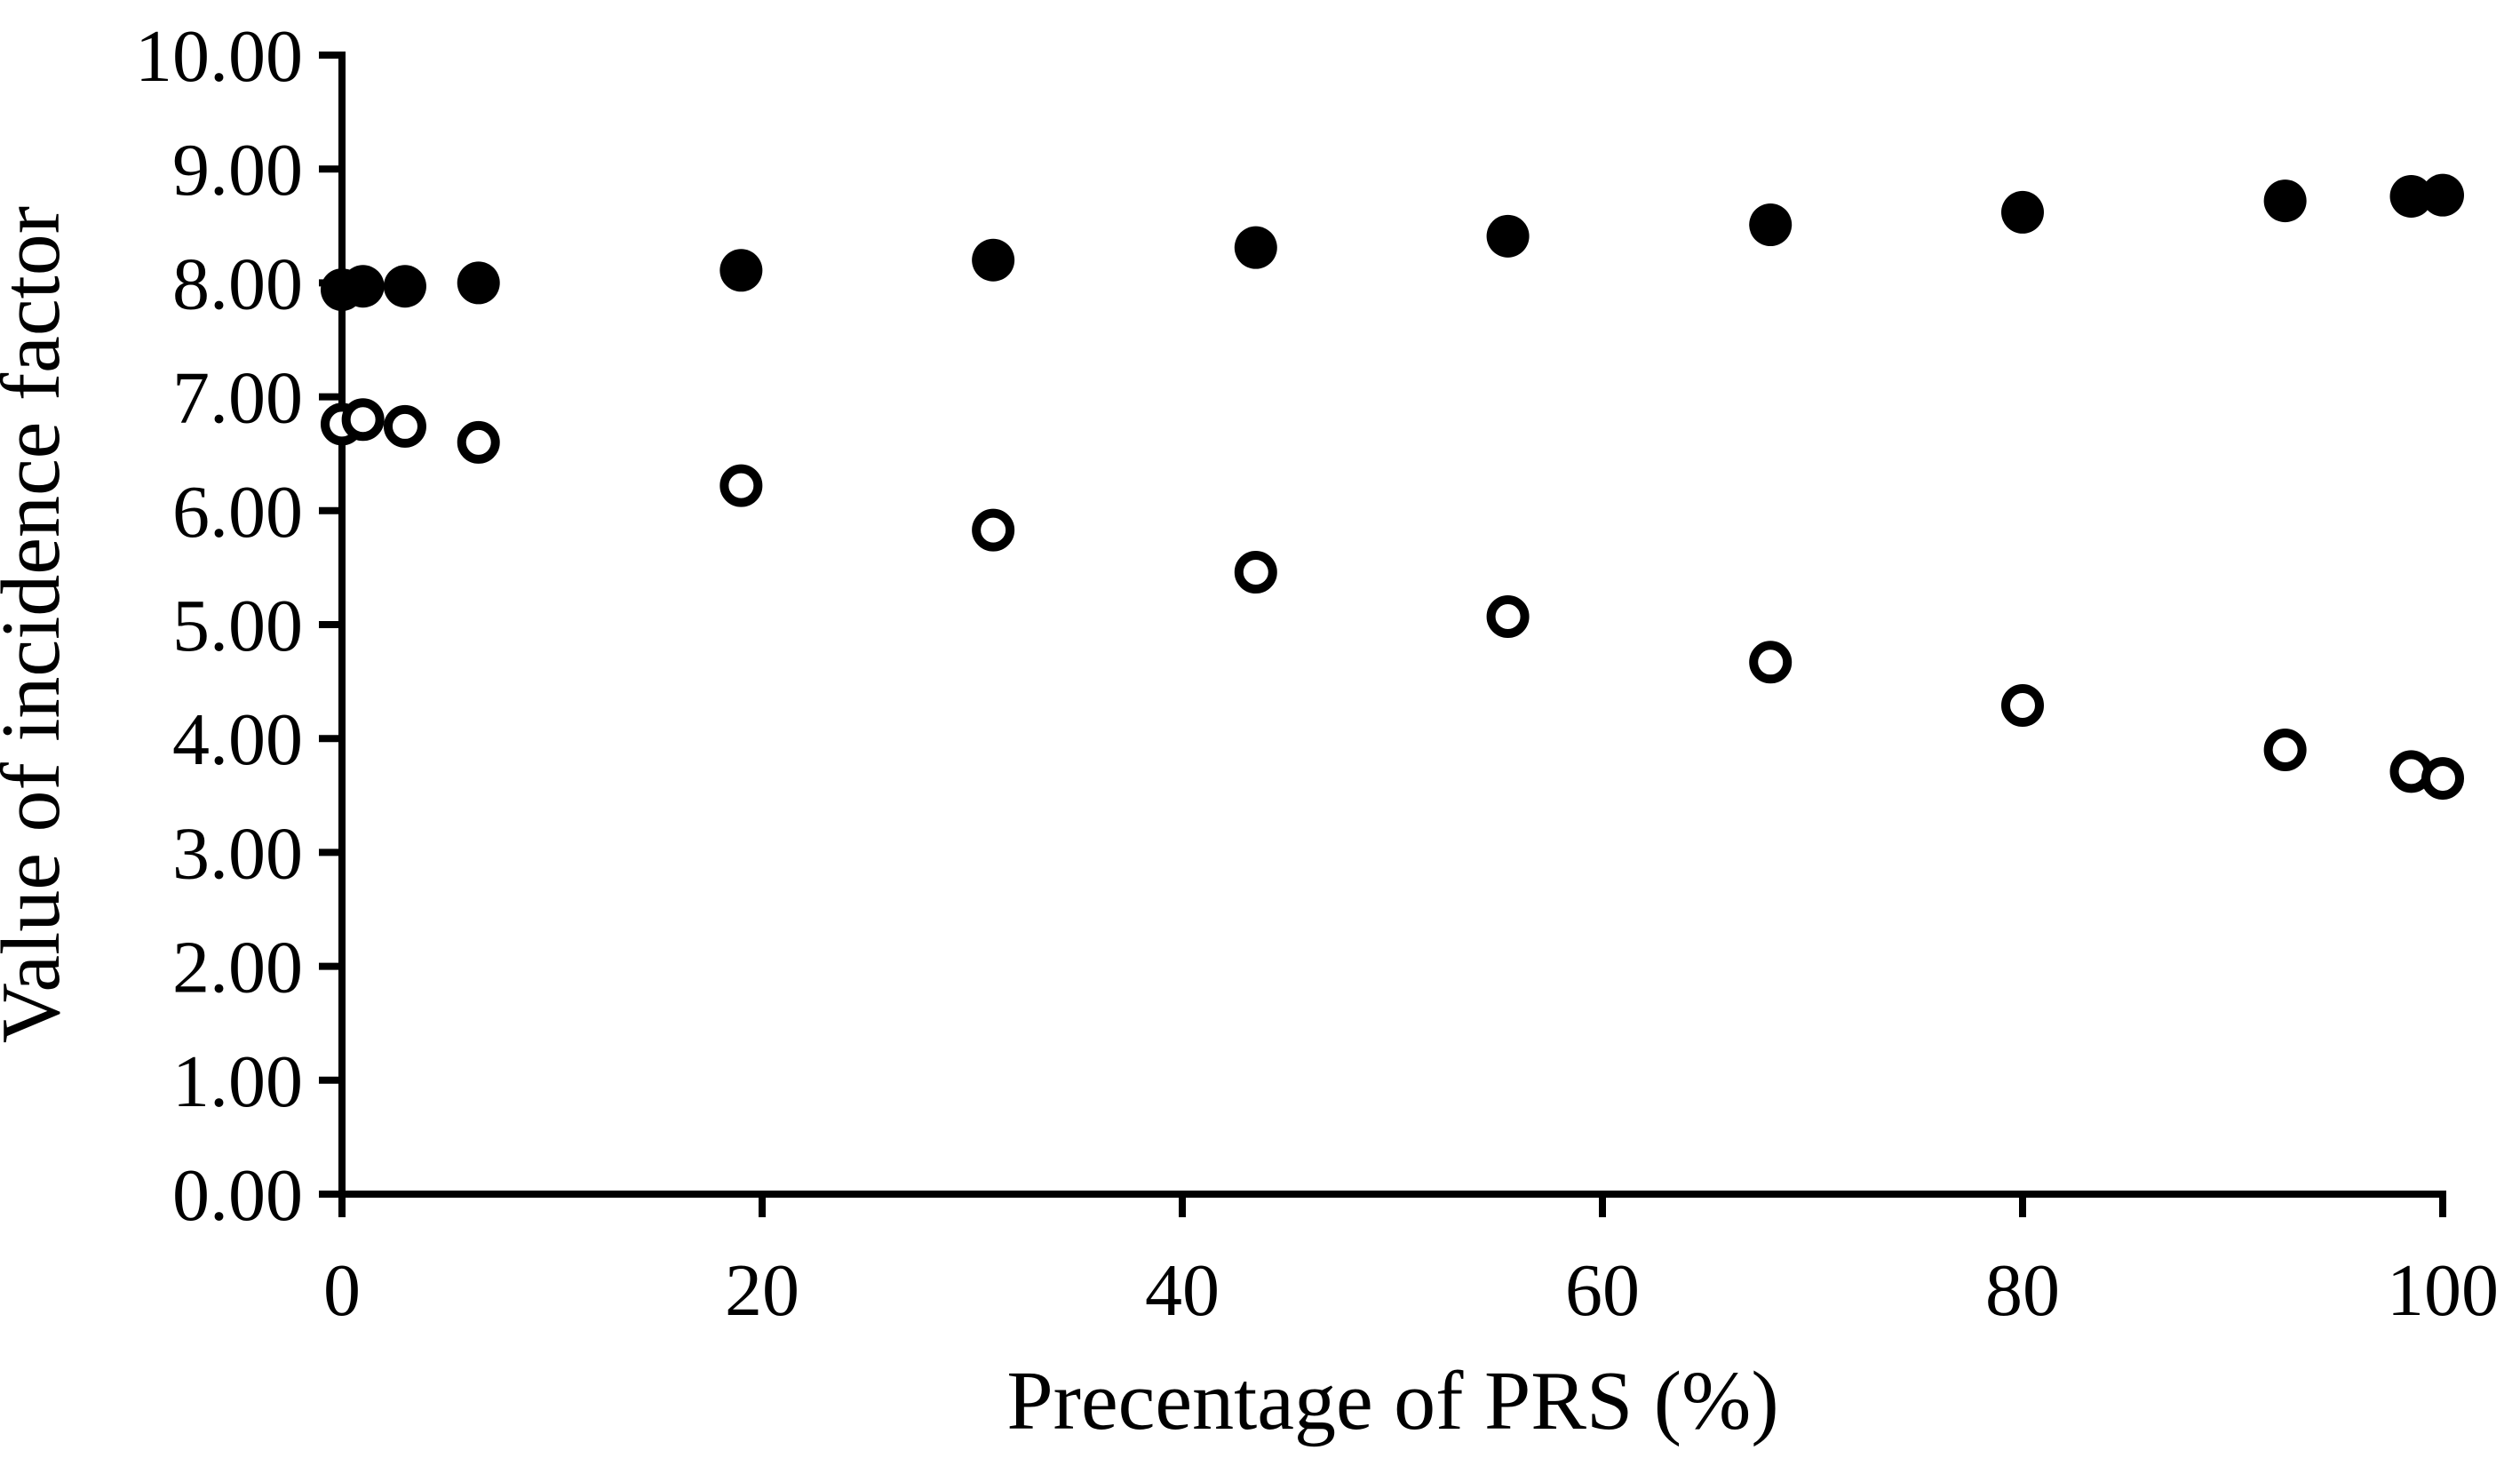  I want to click on x-tick-label: 60, so click(1602, 1290).